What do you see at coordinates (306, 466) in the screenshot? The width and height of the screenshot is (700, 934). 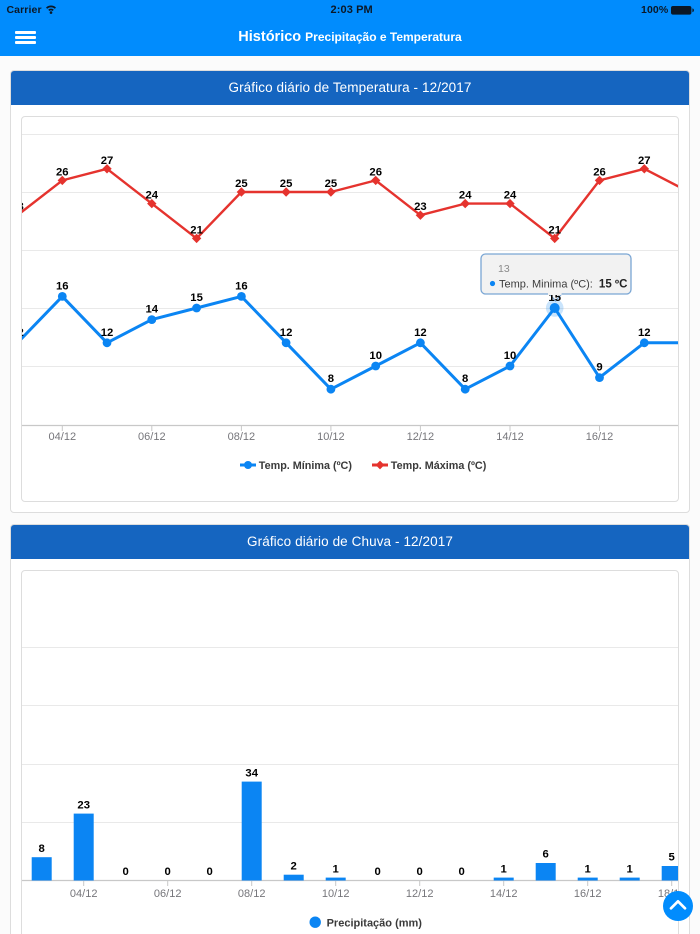 I see `svg-text: Temp. Mínima (ºC)` at bounding box center [306, 466].